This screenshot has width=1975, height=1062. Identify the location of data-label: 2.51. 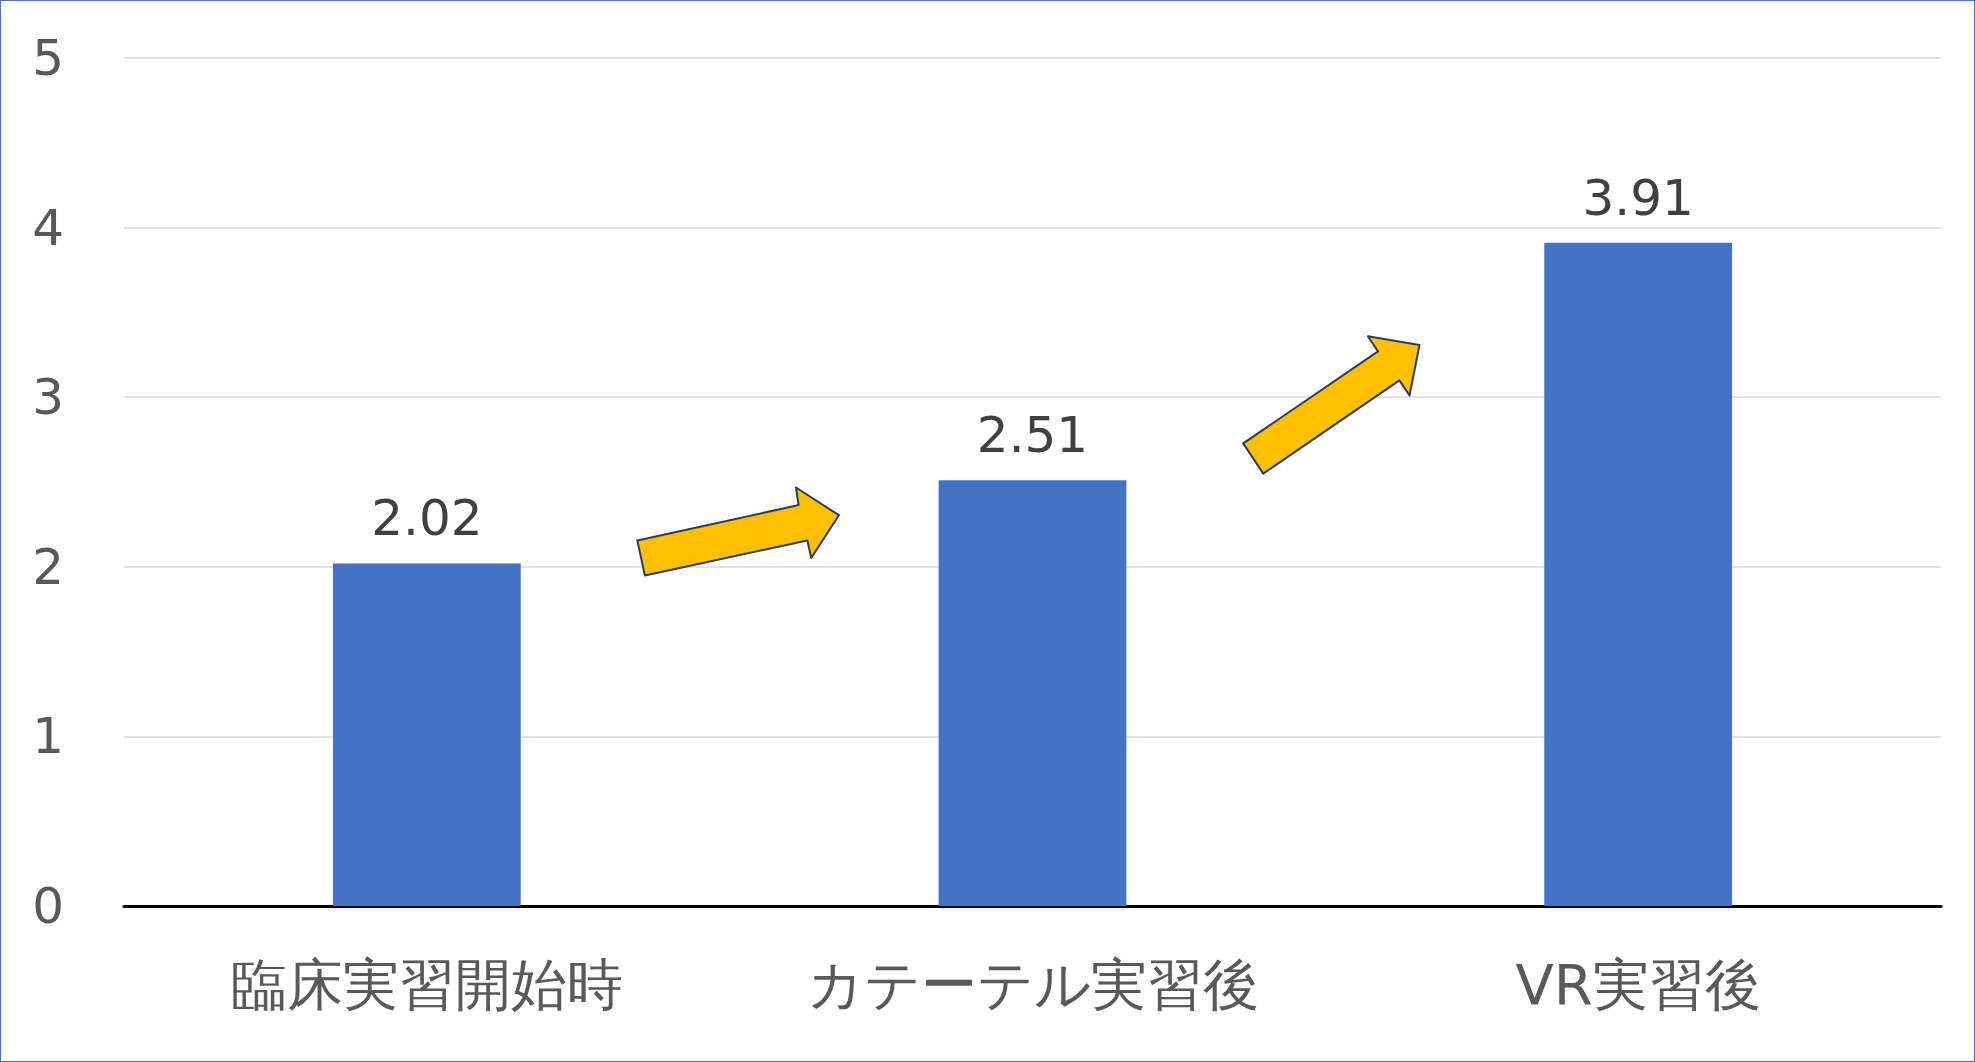
(1032, 435).